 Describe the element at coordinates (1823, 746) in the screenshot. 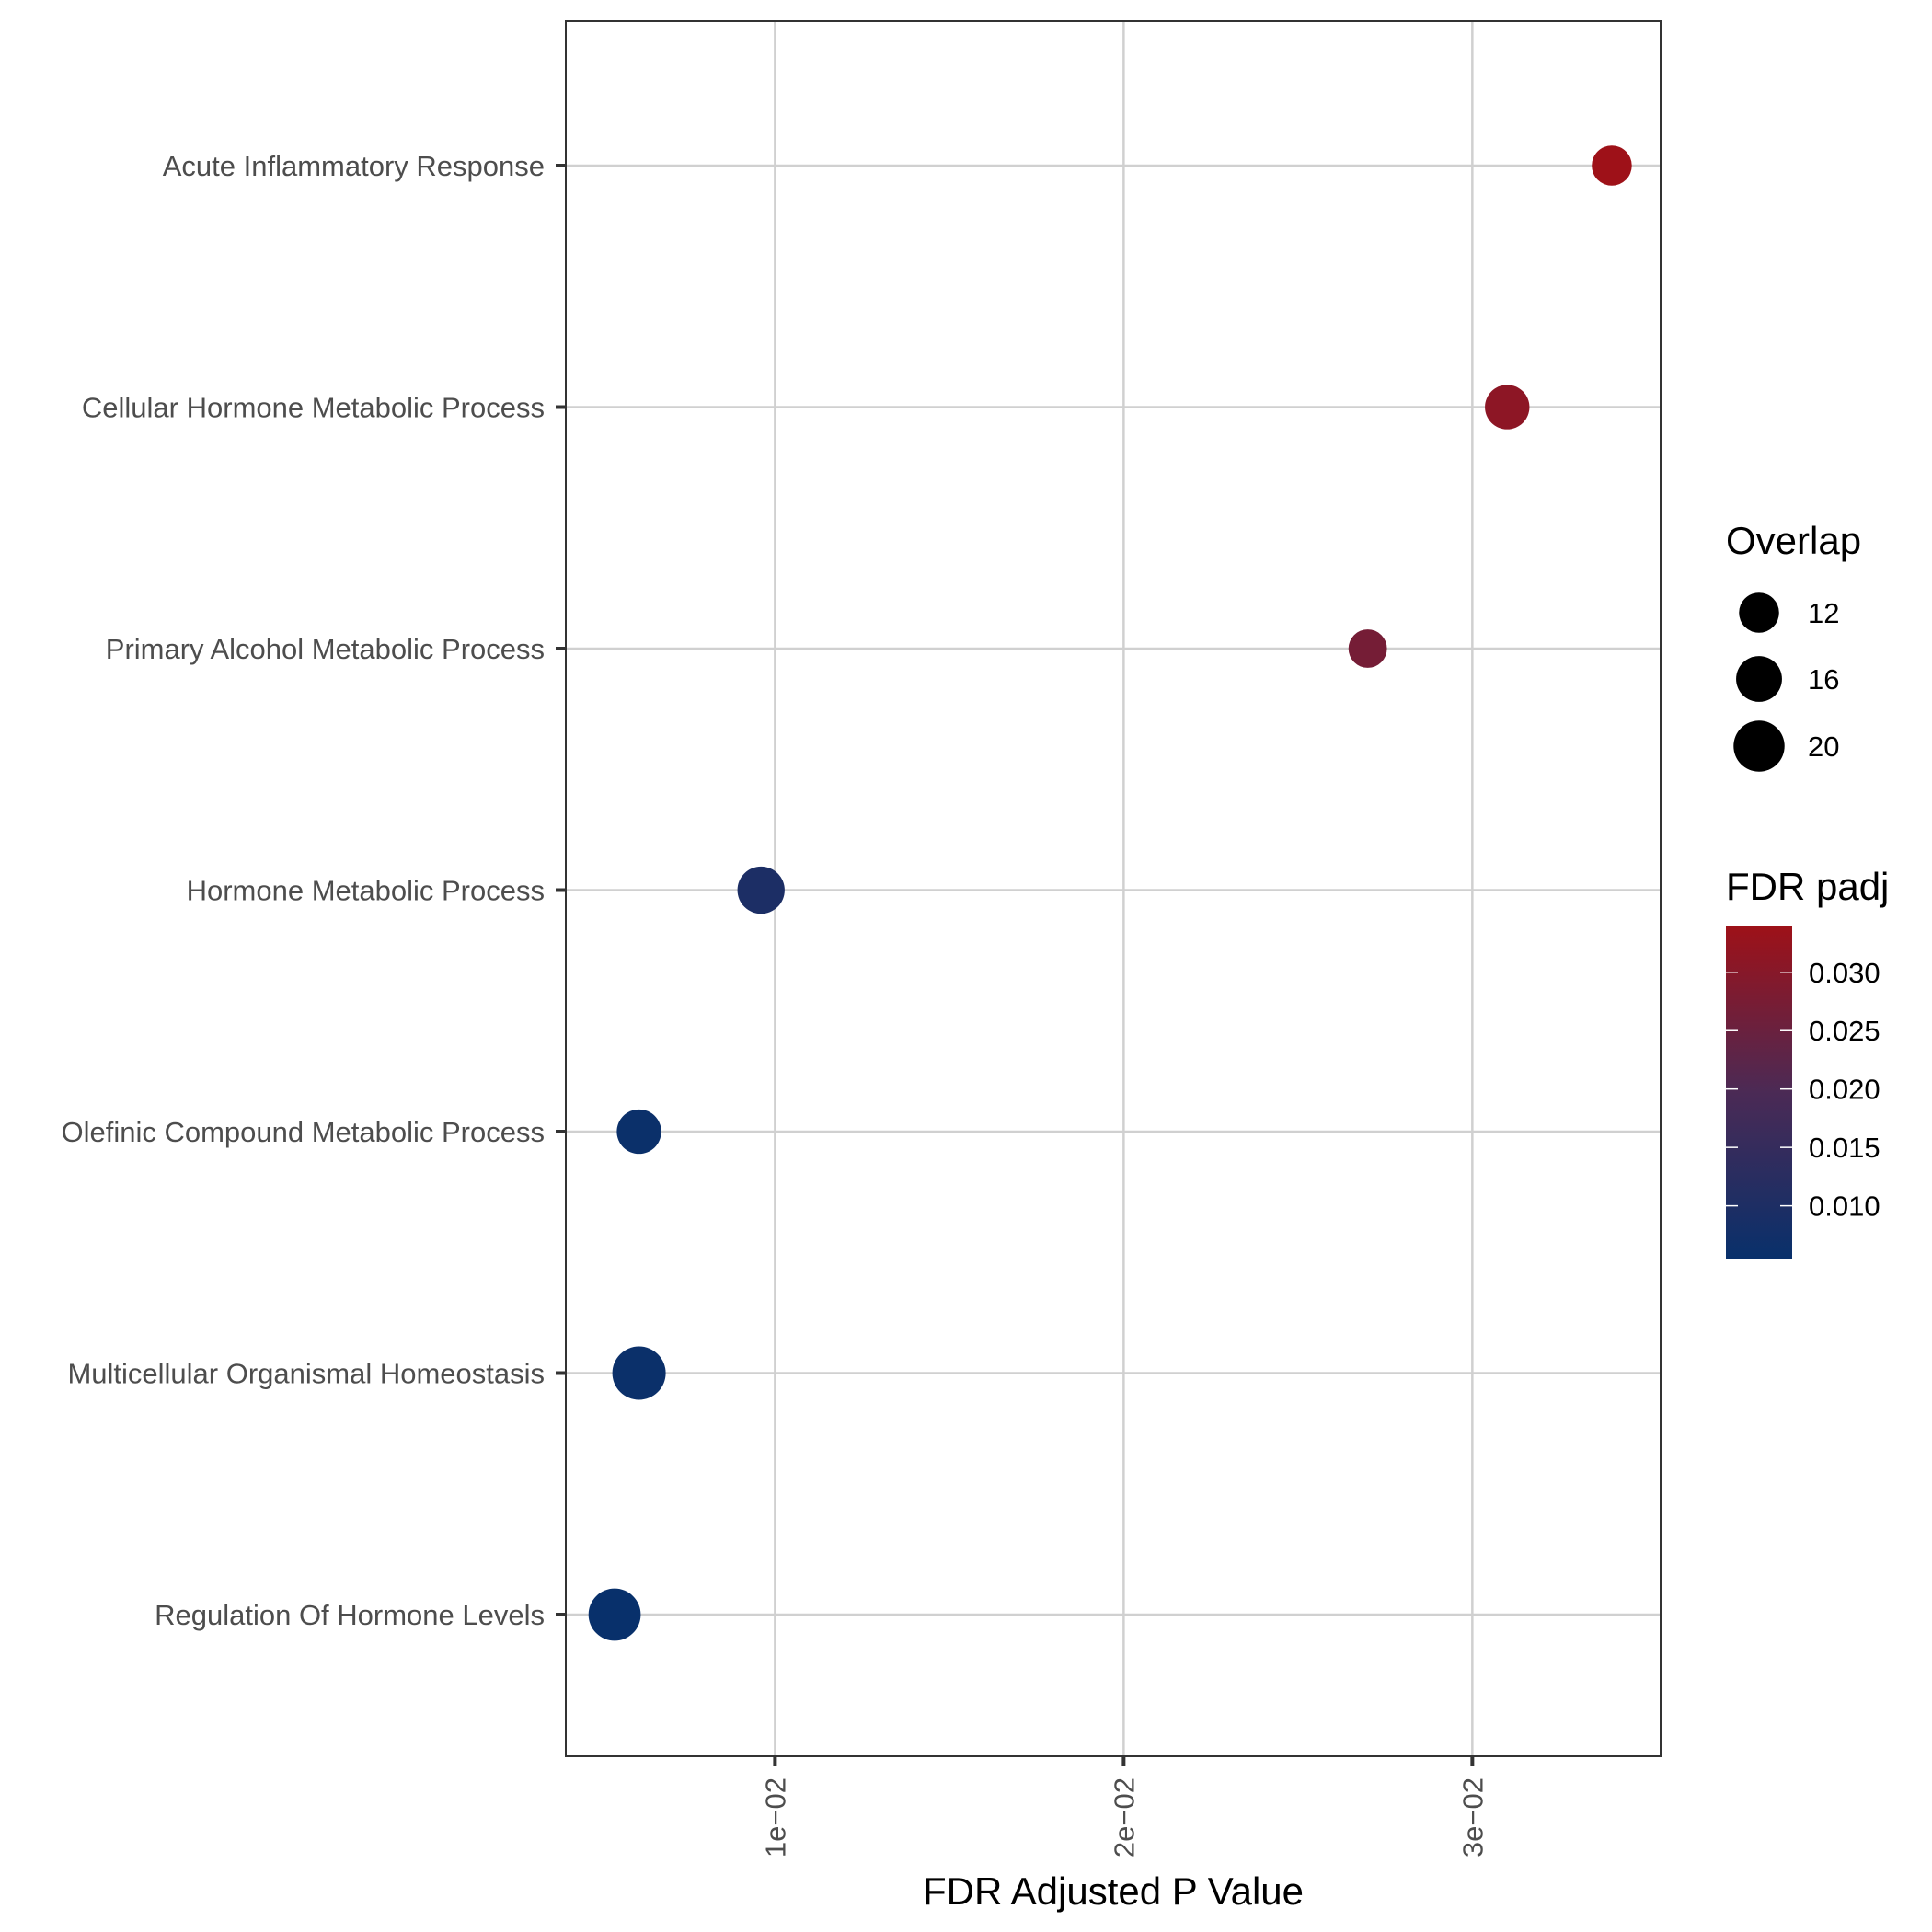

I see `size-legend-label: 20` at that location.